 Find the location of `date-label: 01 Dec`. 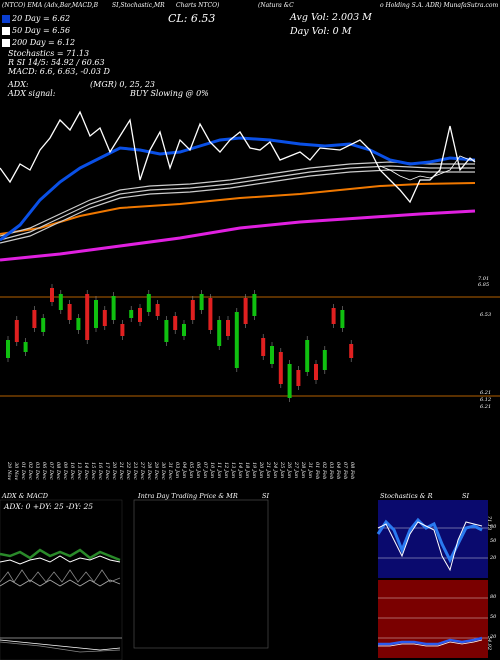

date-label: 01 Dec is located at coordinates (23, 471).